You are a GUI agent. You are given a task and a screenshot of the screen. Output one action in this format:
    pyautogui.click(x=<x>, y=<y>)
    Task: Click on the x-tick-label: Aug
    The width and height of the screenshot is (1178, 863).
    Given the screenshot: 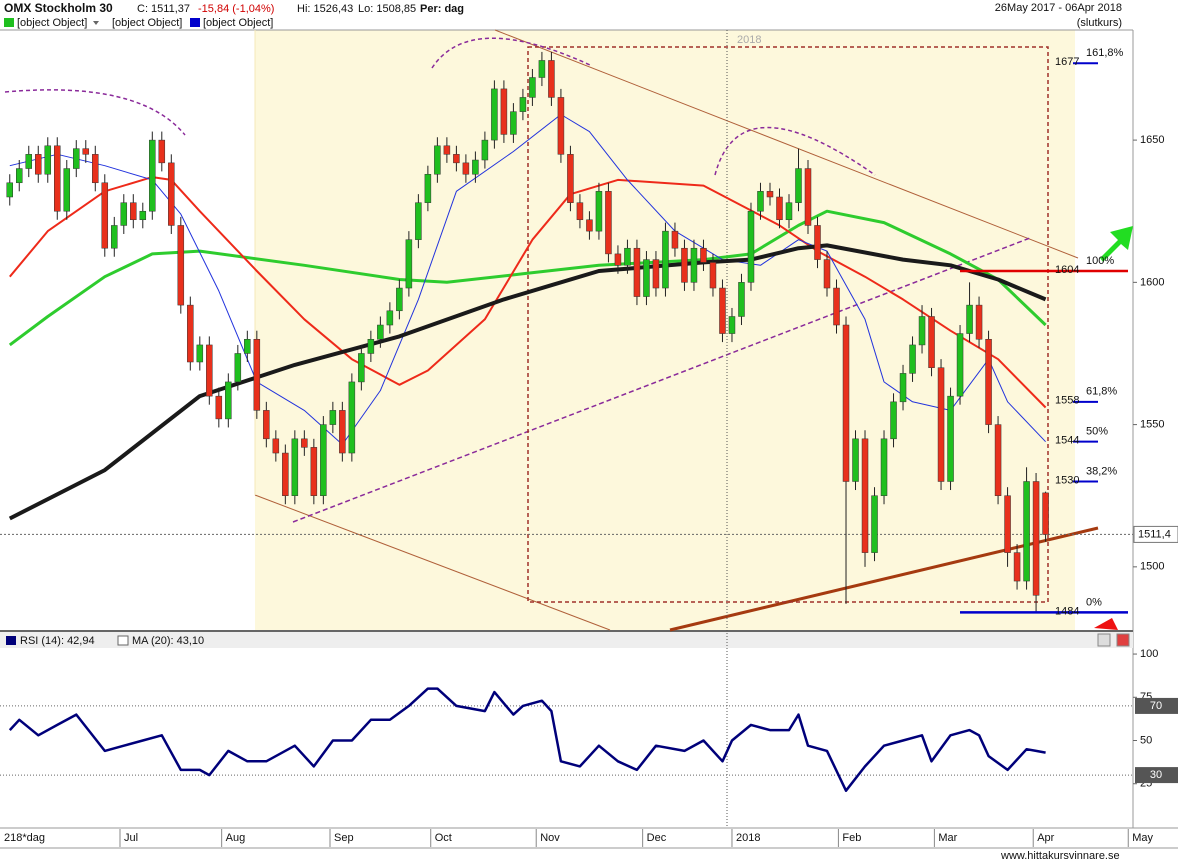 What is the action you would take?
    pyautogui.click(x=236, y=838)
    